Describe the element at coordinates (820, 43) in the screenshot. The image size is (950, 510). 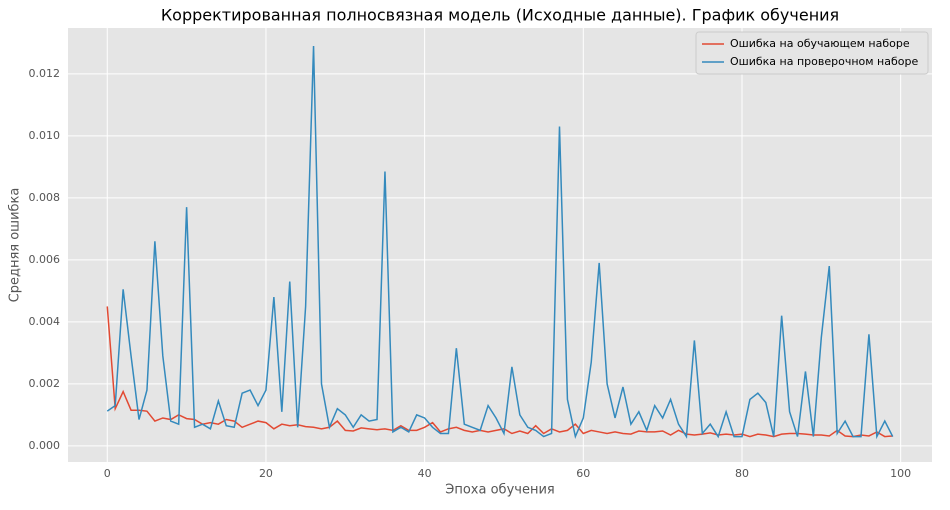
I see `legend-label: Ошибка на обучающем наборе` at that location.